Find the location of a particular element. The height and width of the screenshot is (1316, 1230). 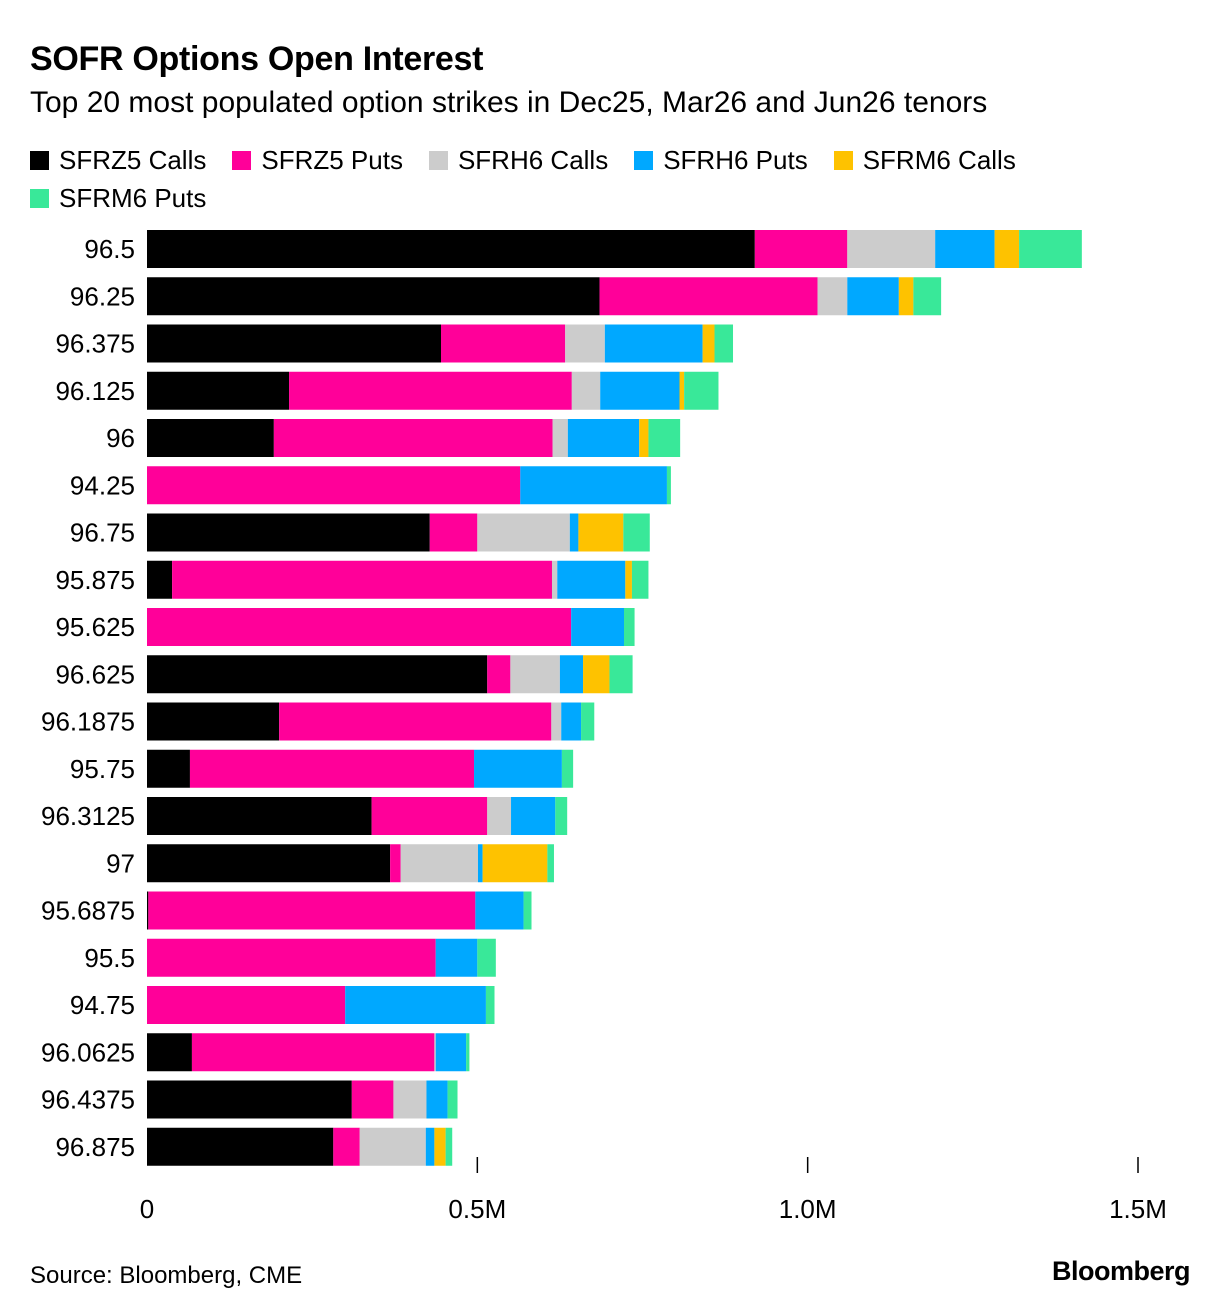

chart-title: SOFR Options Open Interest is located at coordinates (257, 59).